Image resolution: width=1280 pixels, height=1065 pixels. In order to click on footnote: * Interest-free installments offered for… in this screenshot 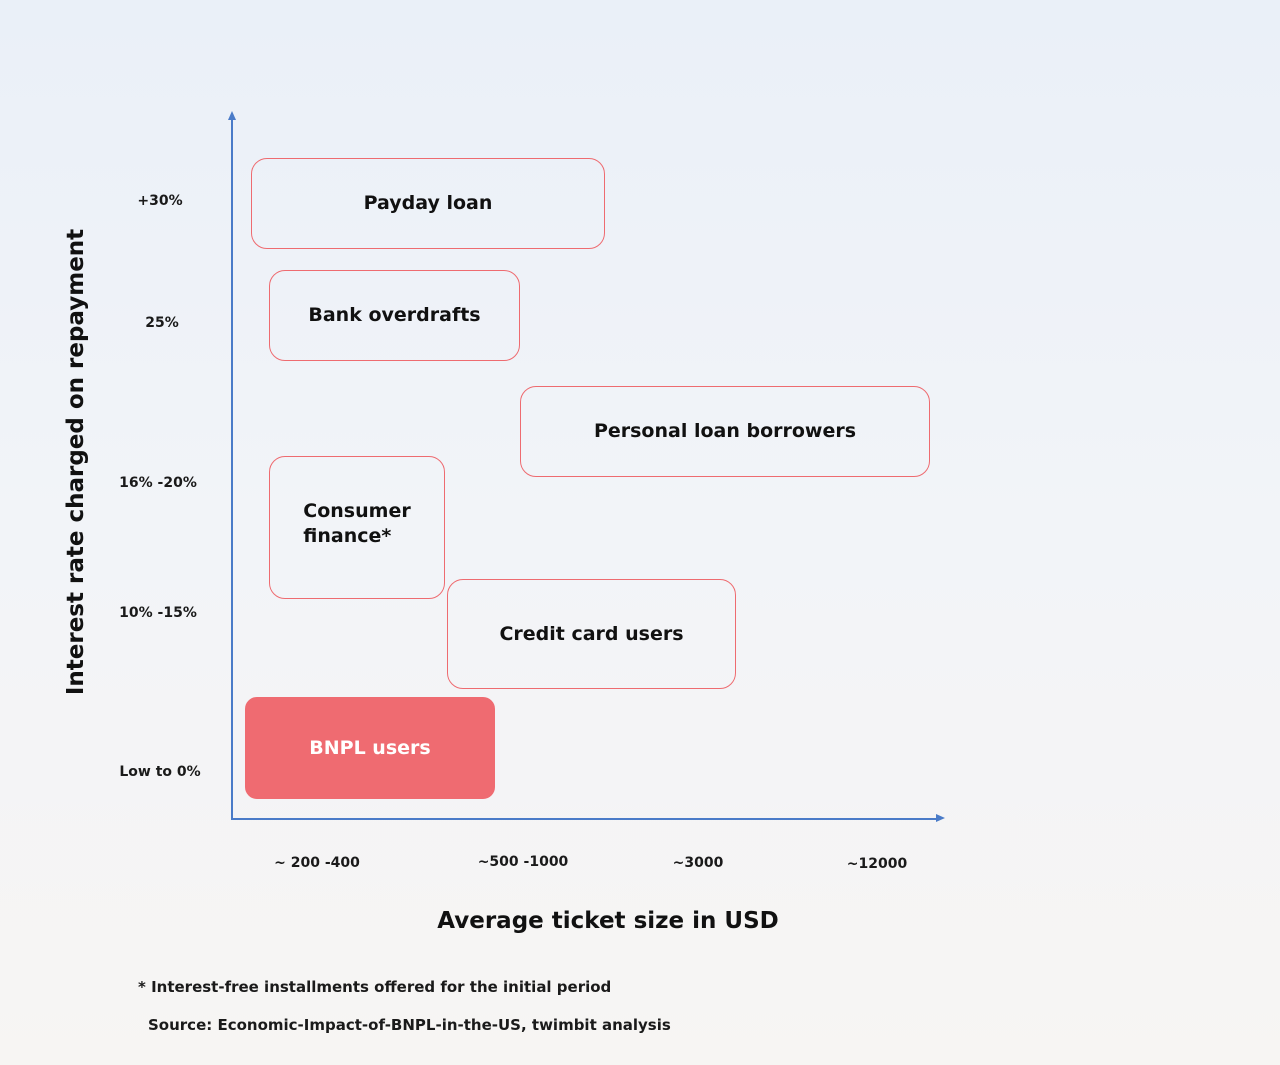, I will do `click(375, 987)`.